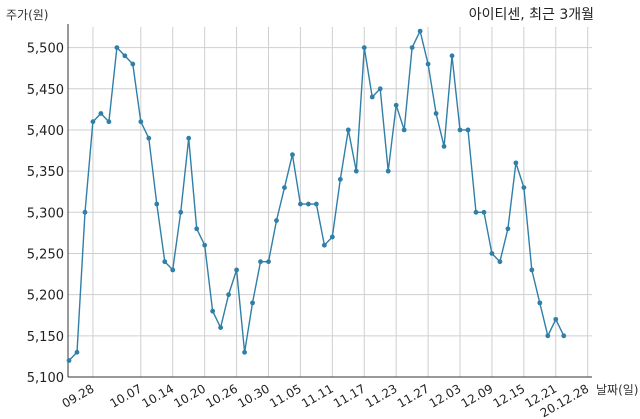 This screenshot has height=419, width=640. What do you see at coordinates (45, 337) in the screenshot?
I see `y-tick-label: 5,150` at bounding box center [45, 337].